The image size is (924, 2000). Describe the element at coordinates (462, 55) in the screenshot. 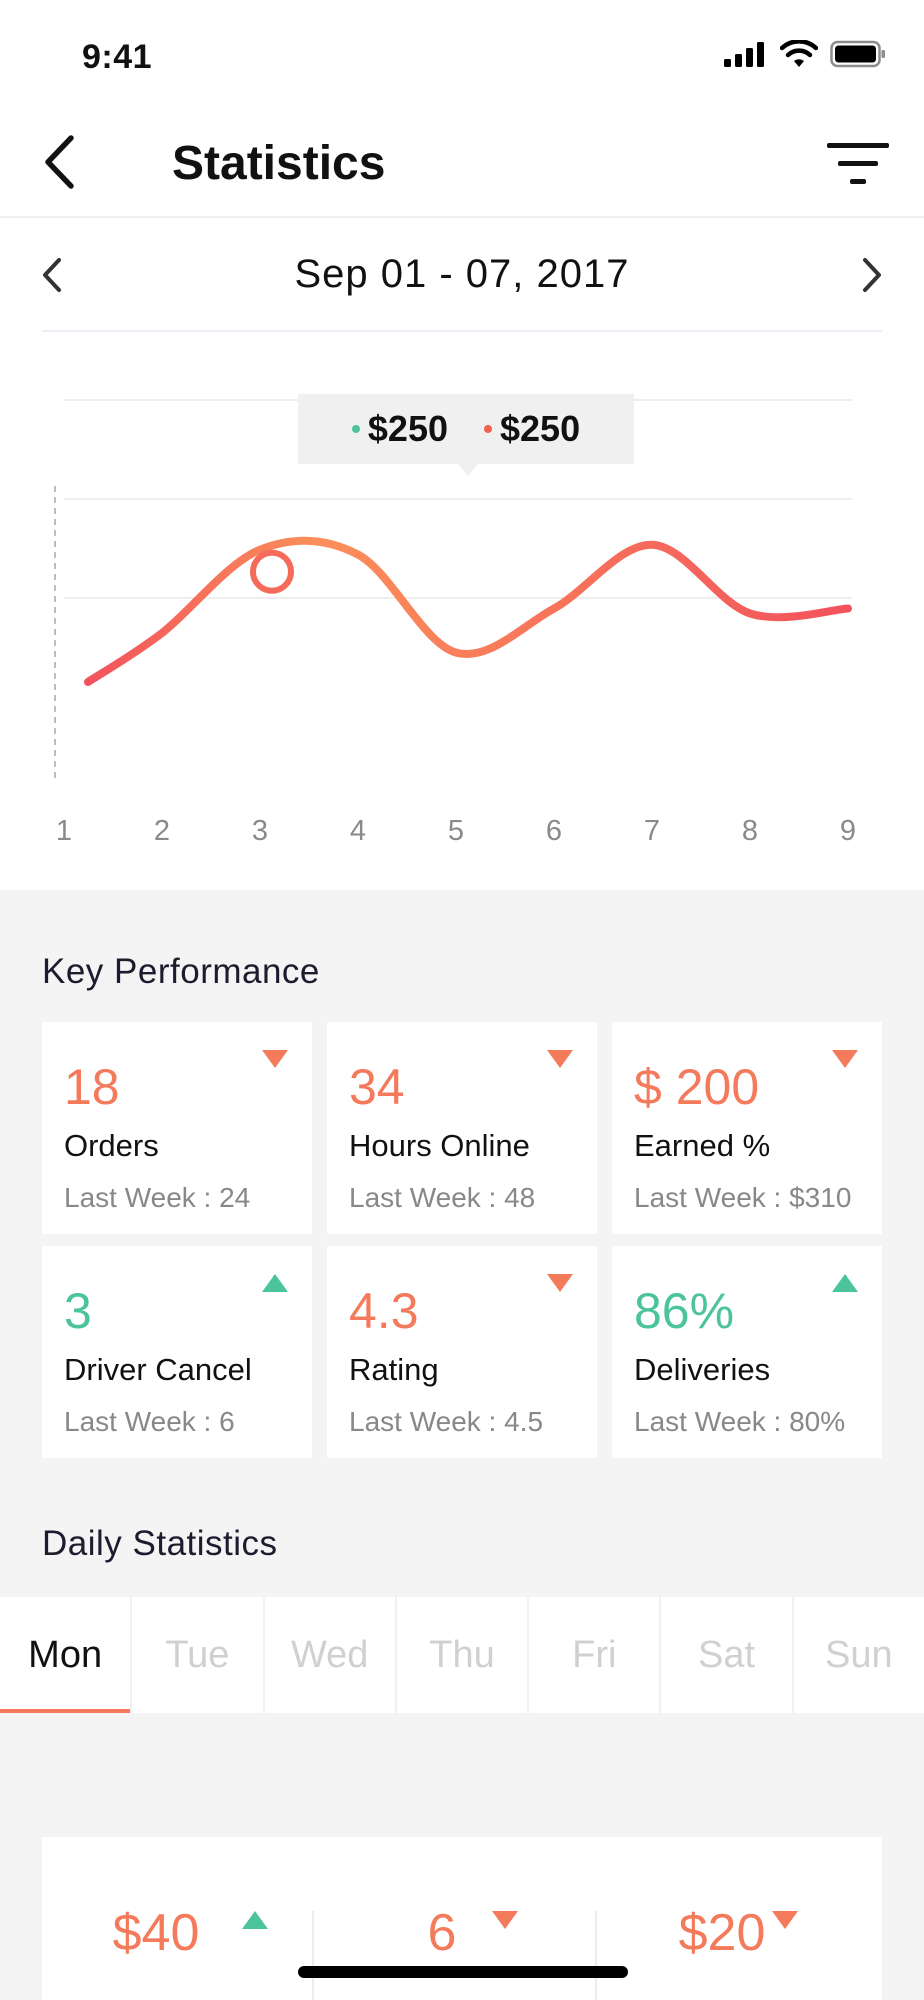

I see `status-bar: 9:41` at that location.